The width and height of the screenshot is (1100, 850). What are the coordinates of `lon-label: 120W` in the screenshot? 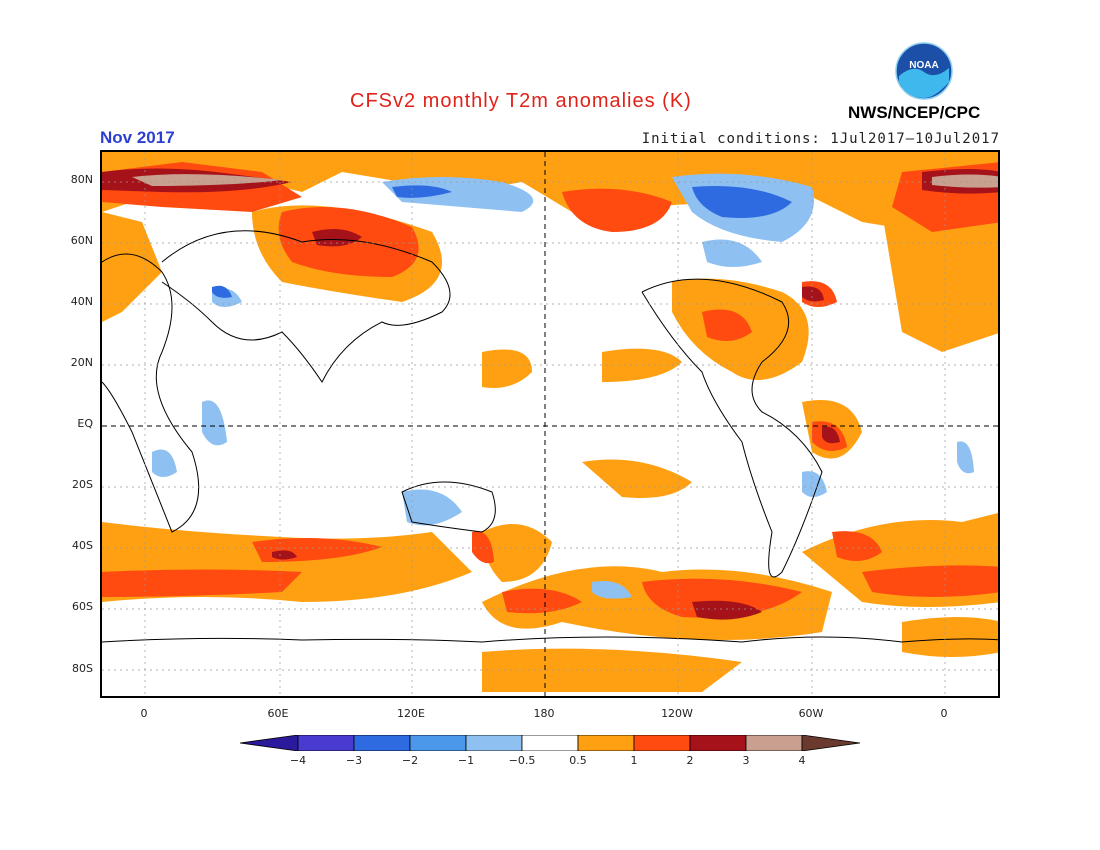 It's located at (677, 713).